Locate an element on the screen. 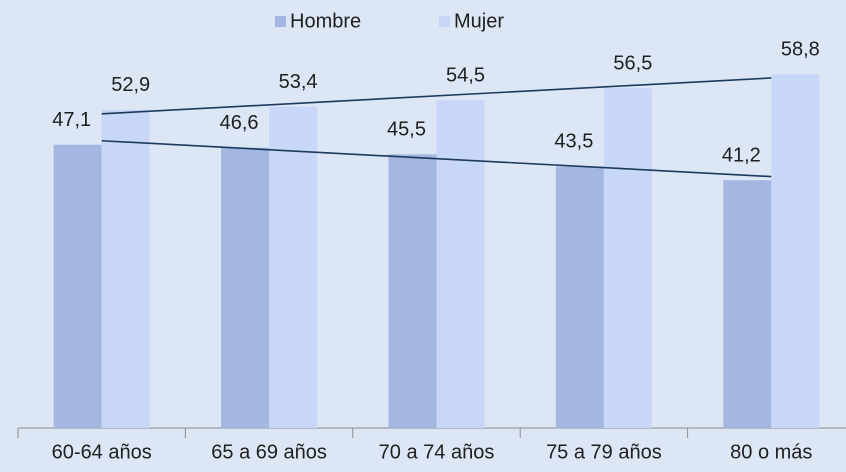 The height and width of the screenshot is (472, 846). value-label: 45,5 is located at coordinates (406, 130).